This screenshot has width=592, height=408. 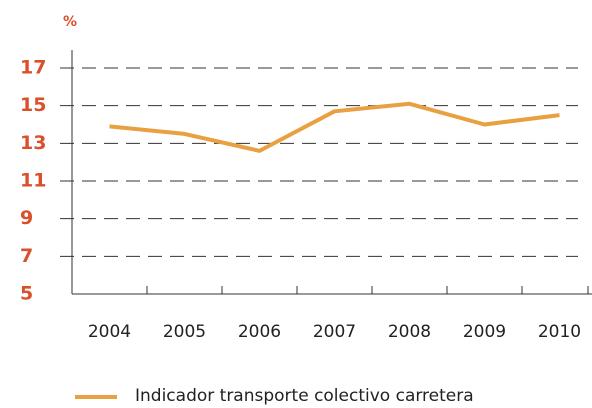 What do you see at coordinates (109, 332) in the screenshot?
I see `x-tick-label: 2004` at bounding box center [109, 332].